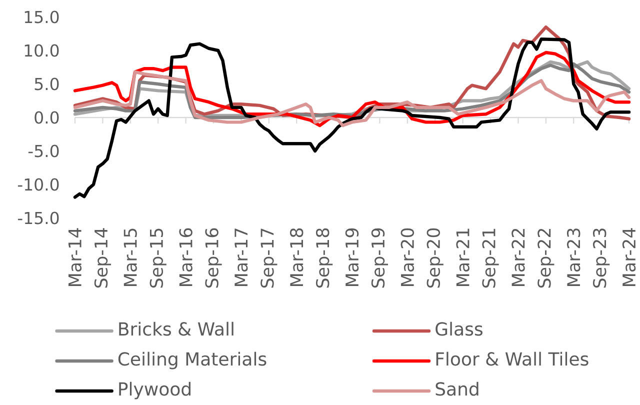  What do you see at coordinates (407, 257) in the screenshot?
I see `x-tick-label: Mar-20` at bounding box center [407, 257].